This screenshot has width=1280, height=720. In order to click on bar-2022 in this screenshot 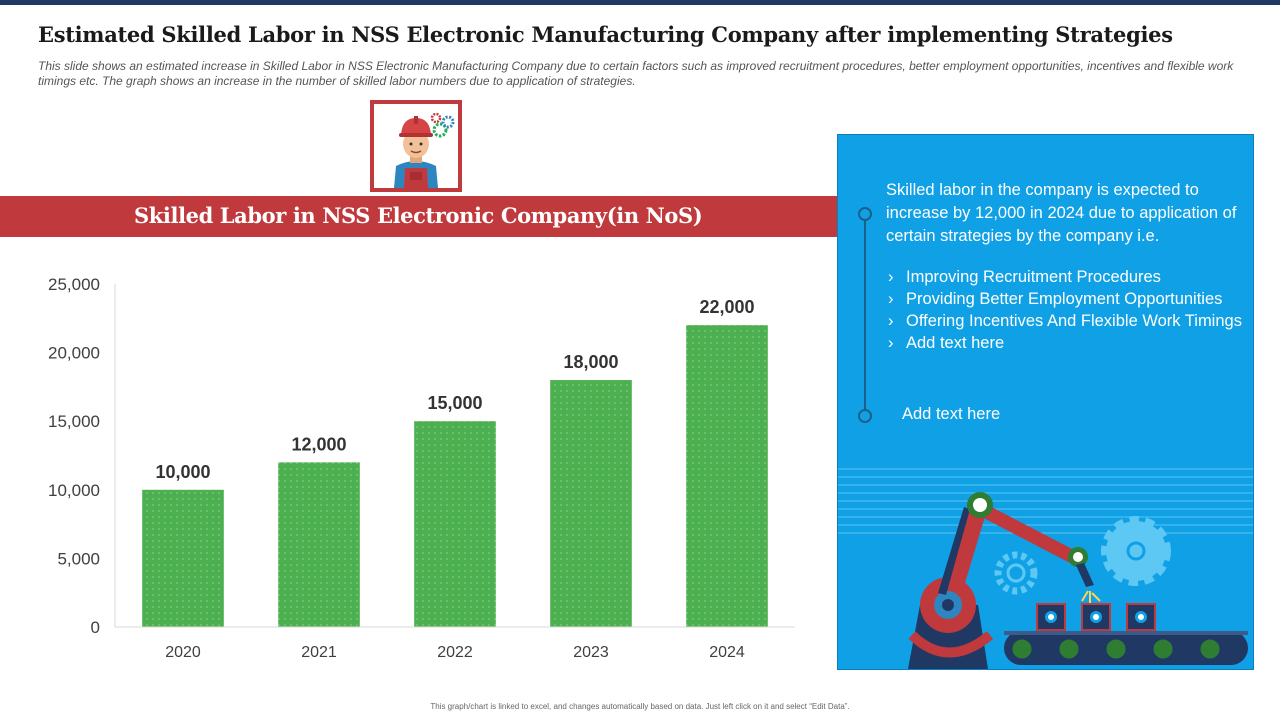, I will do `click(455, 524)`.